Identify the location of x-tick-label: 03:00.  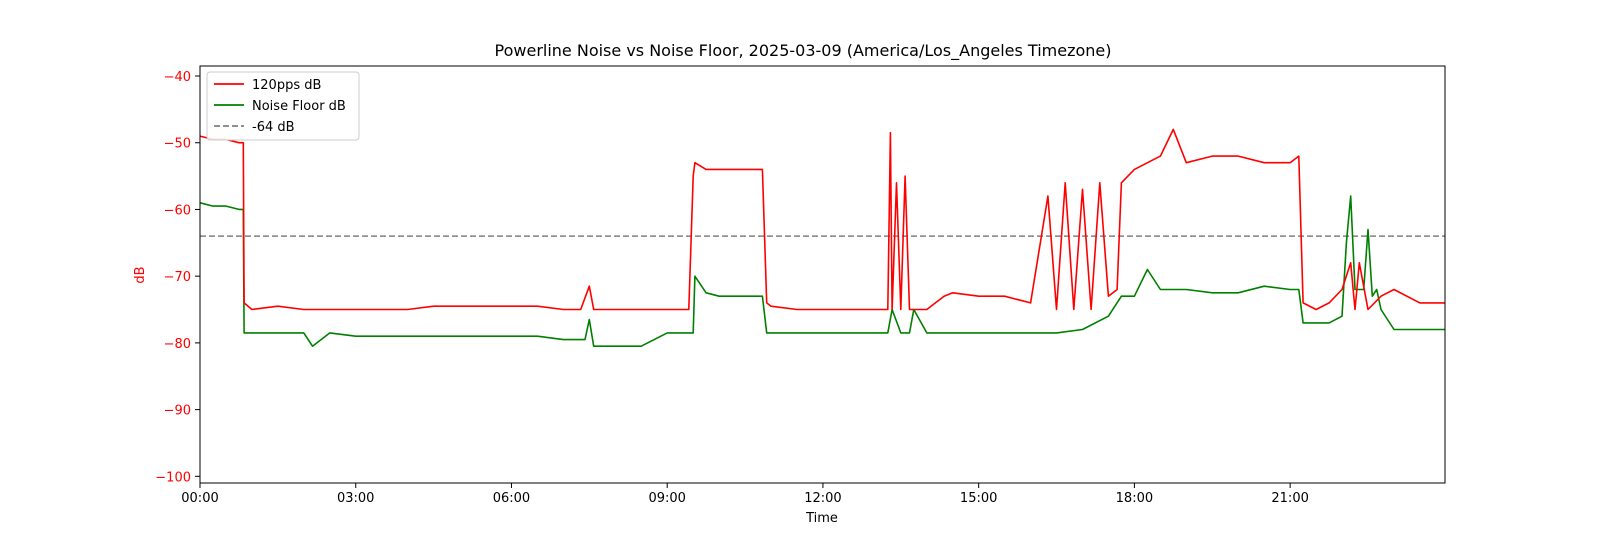
(355, 498).